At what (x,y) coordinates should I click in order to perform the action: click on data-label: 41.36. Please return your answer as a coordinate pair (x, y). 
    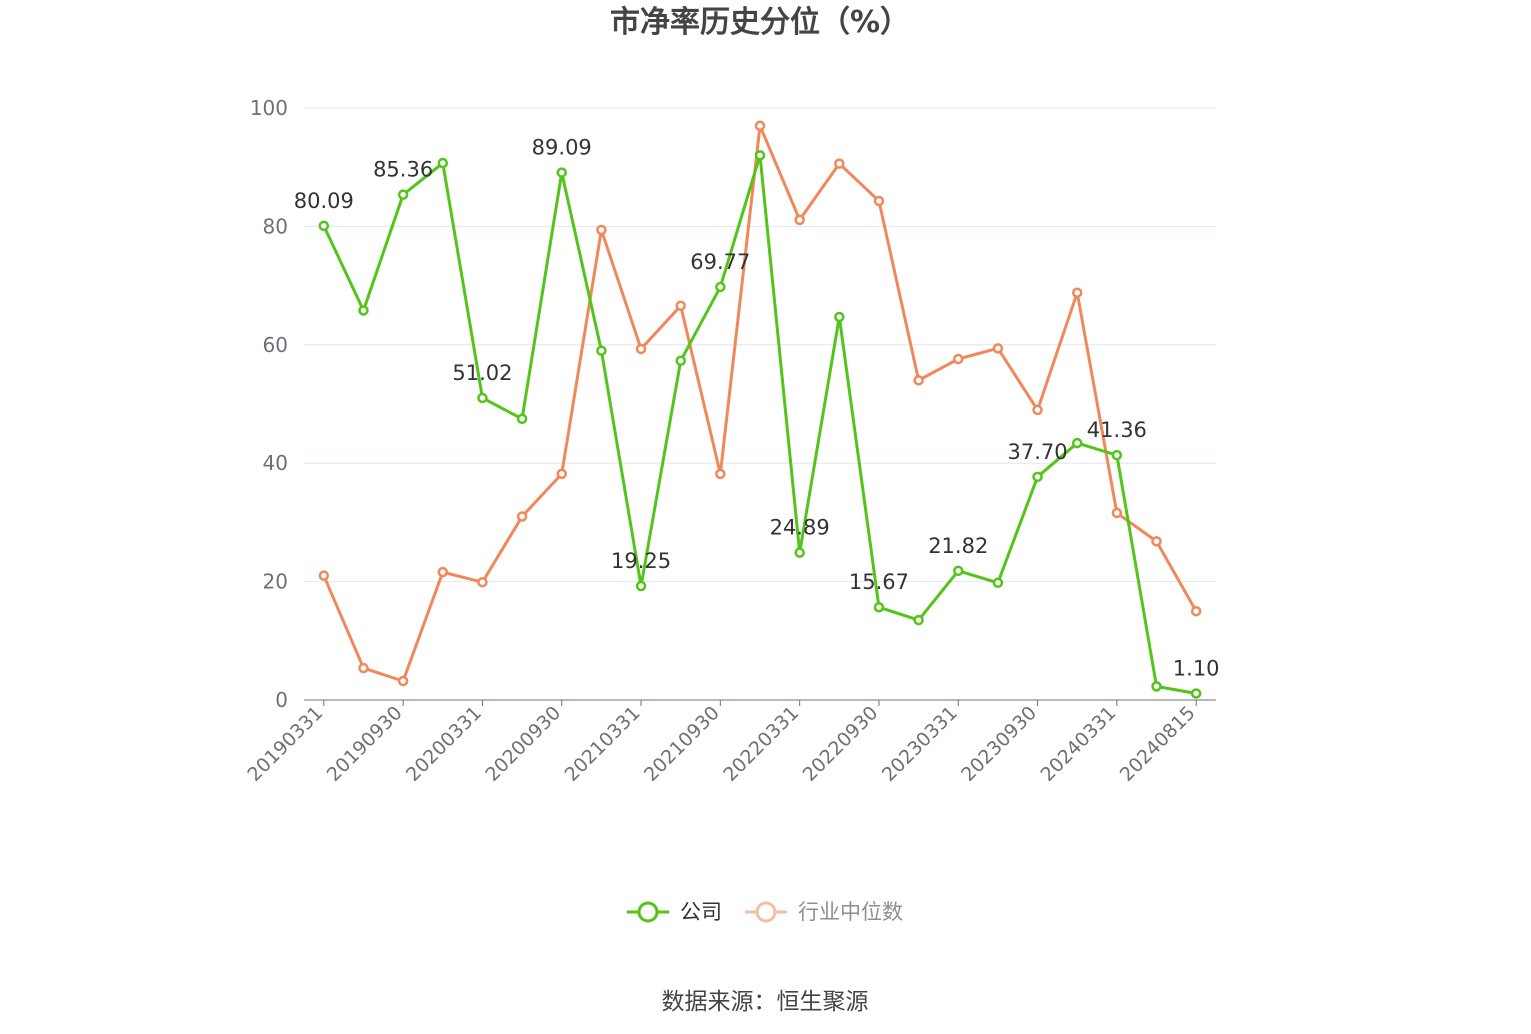
    Looking at the image, I should click on (1117, 430).